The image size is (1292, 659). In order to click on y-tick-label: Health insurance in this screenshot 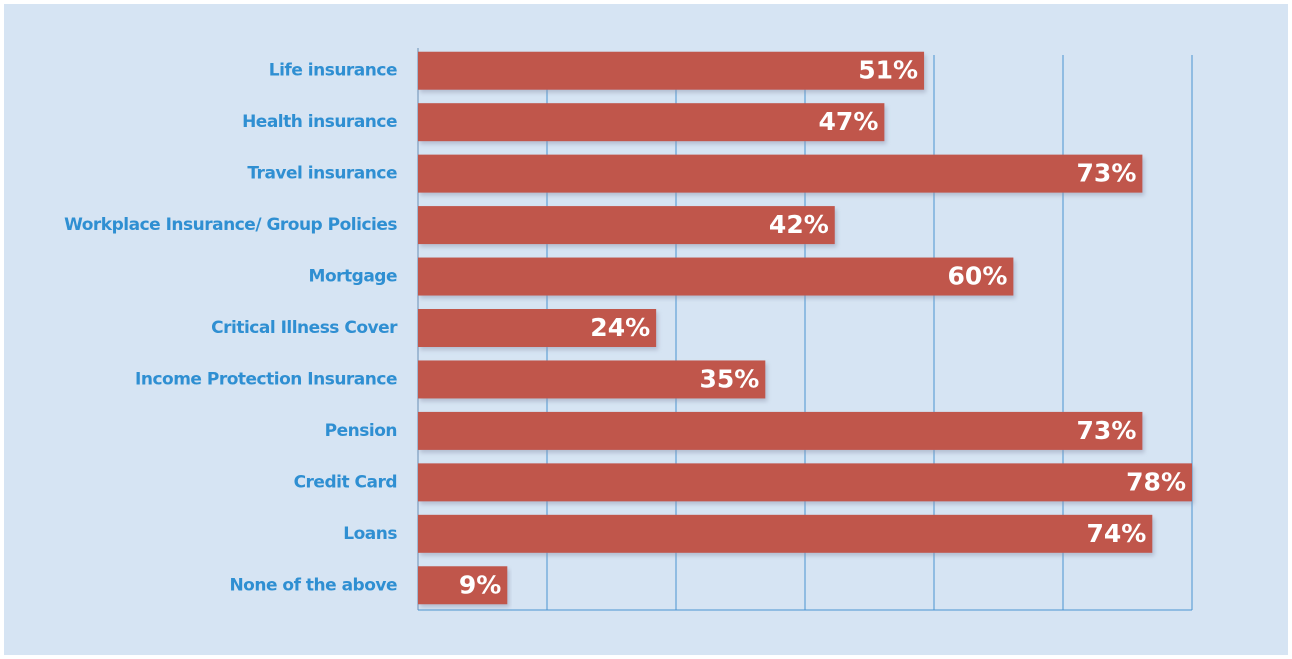, I will do `click(319, 122)`.